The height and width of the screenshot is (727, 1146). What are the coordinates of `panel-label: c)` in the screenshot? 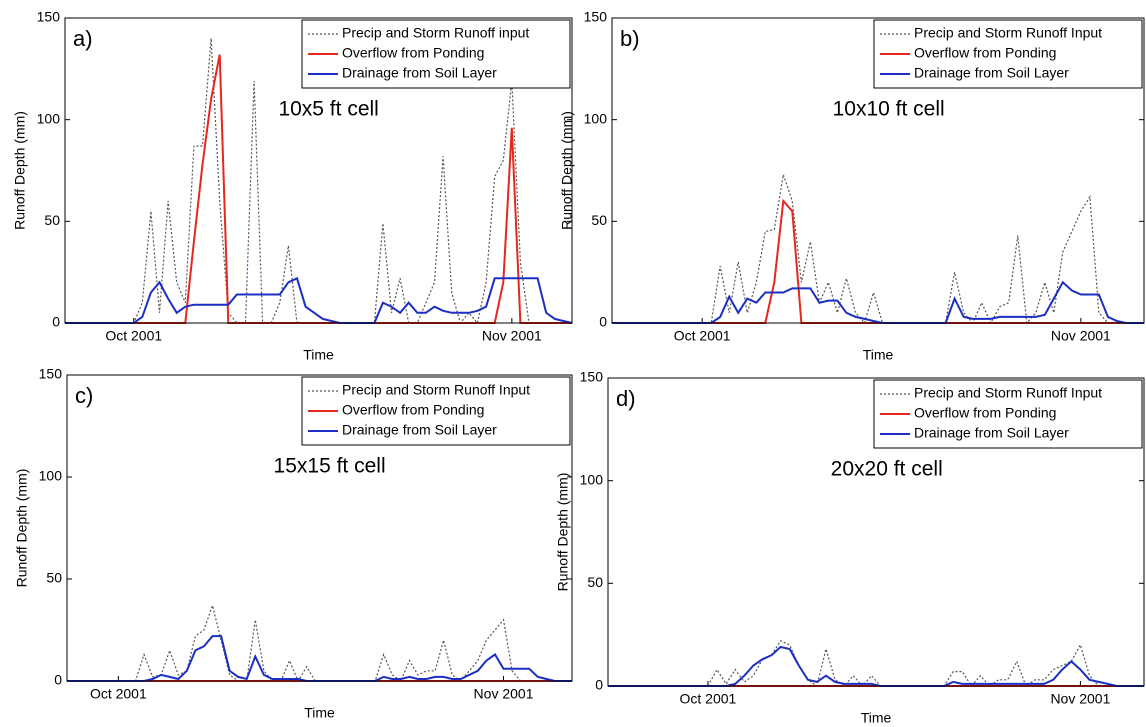 It's located at (84, 395).